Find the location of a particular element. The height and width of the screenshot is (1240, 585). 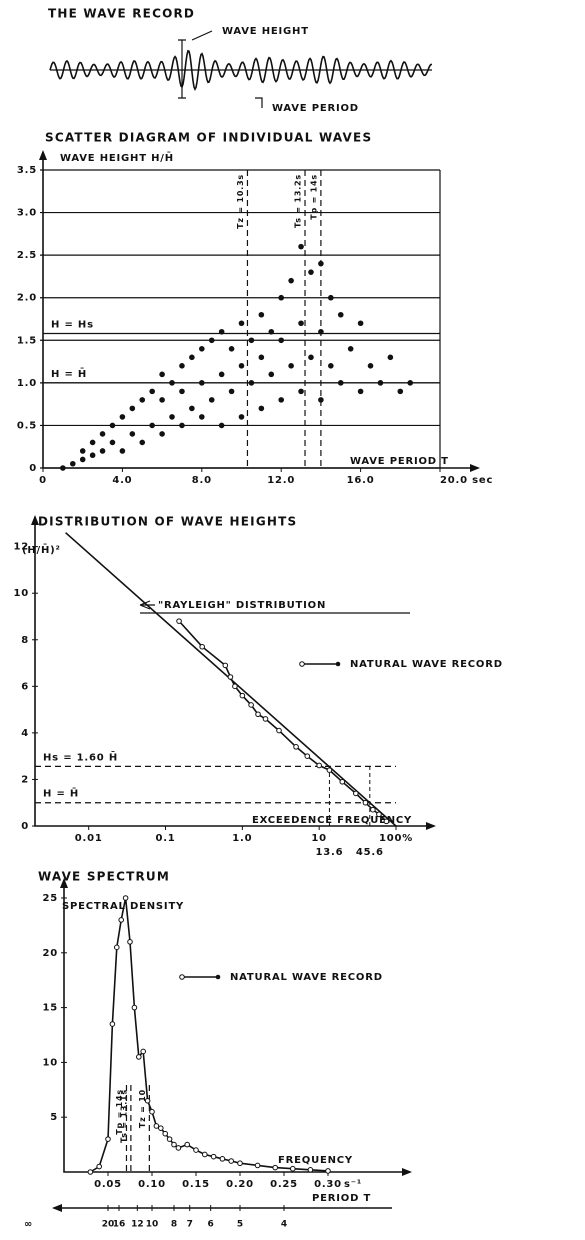

reference-label: Ts = 13.2s is located at coordinates (298, 201).